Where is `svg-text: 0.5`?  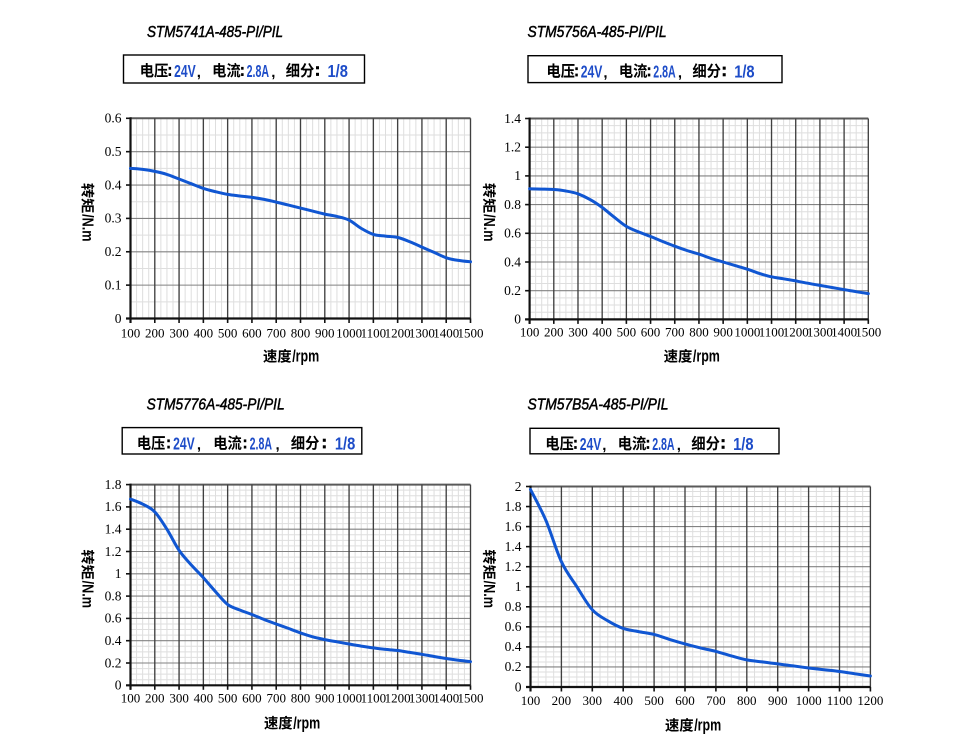
svg-text: 0.5 is located at coordinates (113, 151).